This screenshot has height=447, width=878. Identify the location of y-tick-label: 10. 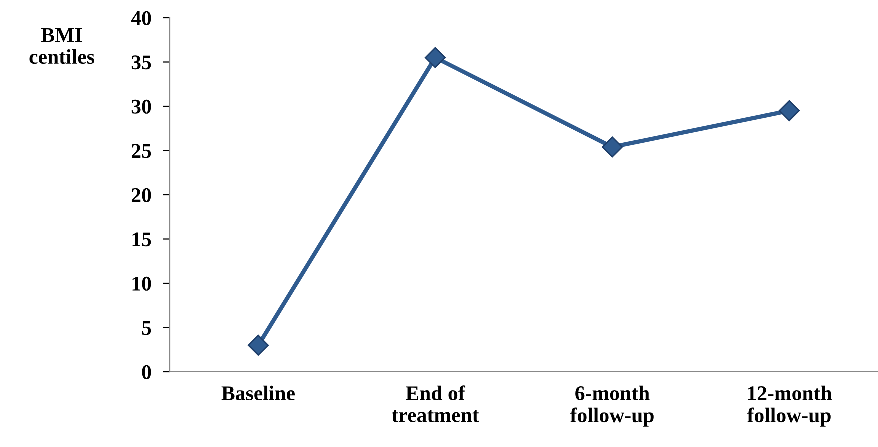
(142, 283).